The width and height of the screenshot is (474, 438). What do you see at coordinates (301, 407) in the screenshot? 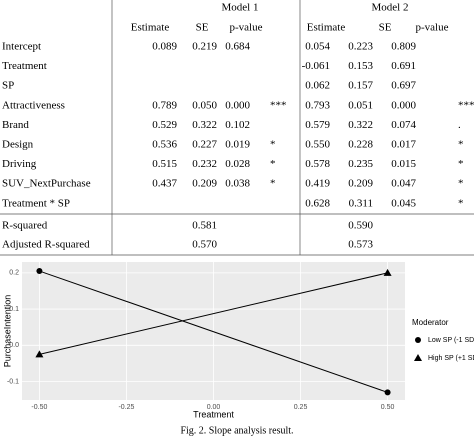
I see `x-tick-label: 0.25` at bounding box center [301, 407].